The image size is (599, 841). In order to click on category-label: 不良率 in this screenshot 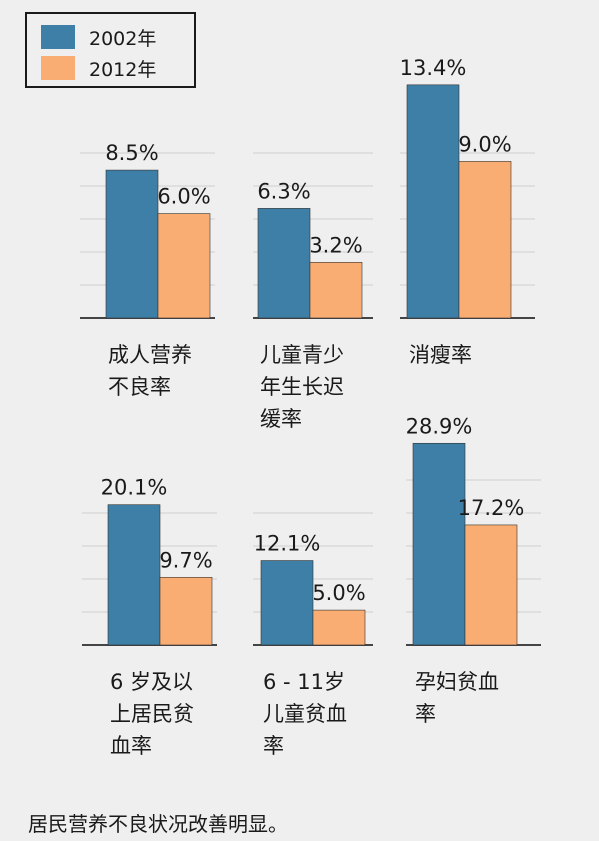, I will do `click(139, 387)`.